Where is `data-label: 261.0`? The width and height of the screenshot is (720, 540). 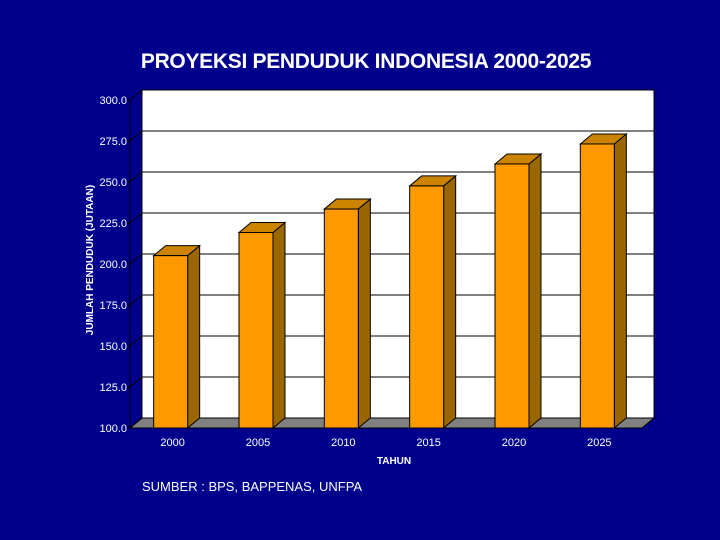 data-label: 261.0 is located at coordinates (518, 141).